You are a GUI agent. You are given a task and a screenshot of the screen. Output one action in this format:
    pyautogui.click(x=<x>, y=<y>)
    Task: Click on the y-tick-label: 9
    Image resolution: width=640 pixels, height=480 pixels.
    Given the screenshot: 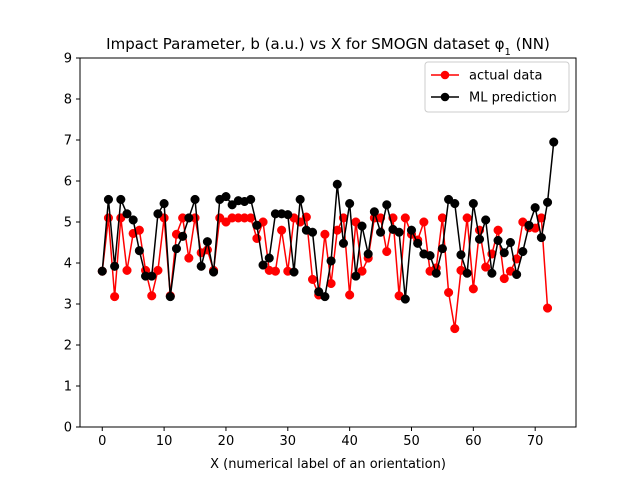 What is the action you would take?
    pyautogui.click(x=68, y=59)
    